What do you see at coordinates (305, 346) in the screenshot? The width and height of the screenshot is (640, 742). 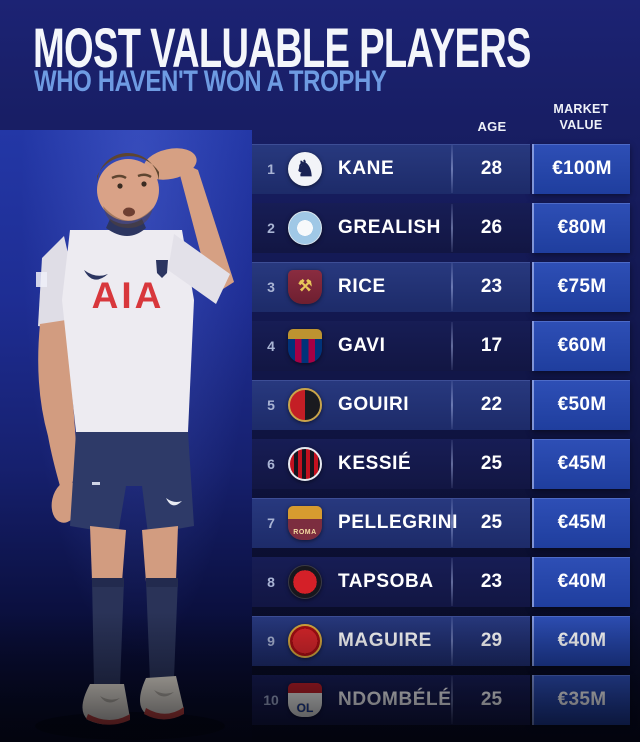 I see `barcelona-badge-icon` at bounding box center [305, 346].